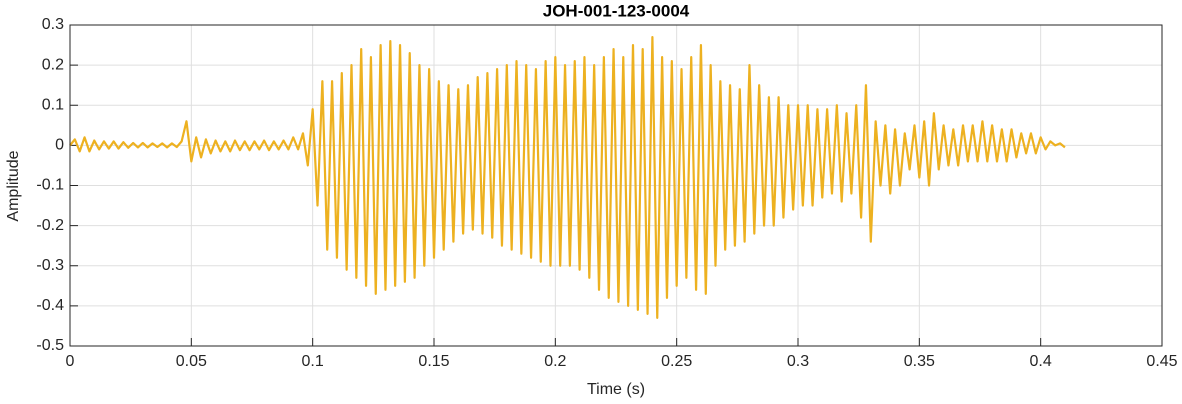  Describe the element at coordinates (191, 361) in the screenshot. I see `x-tick-label: 0.05` at that location.